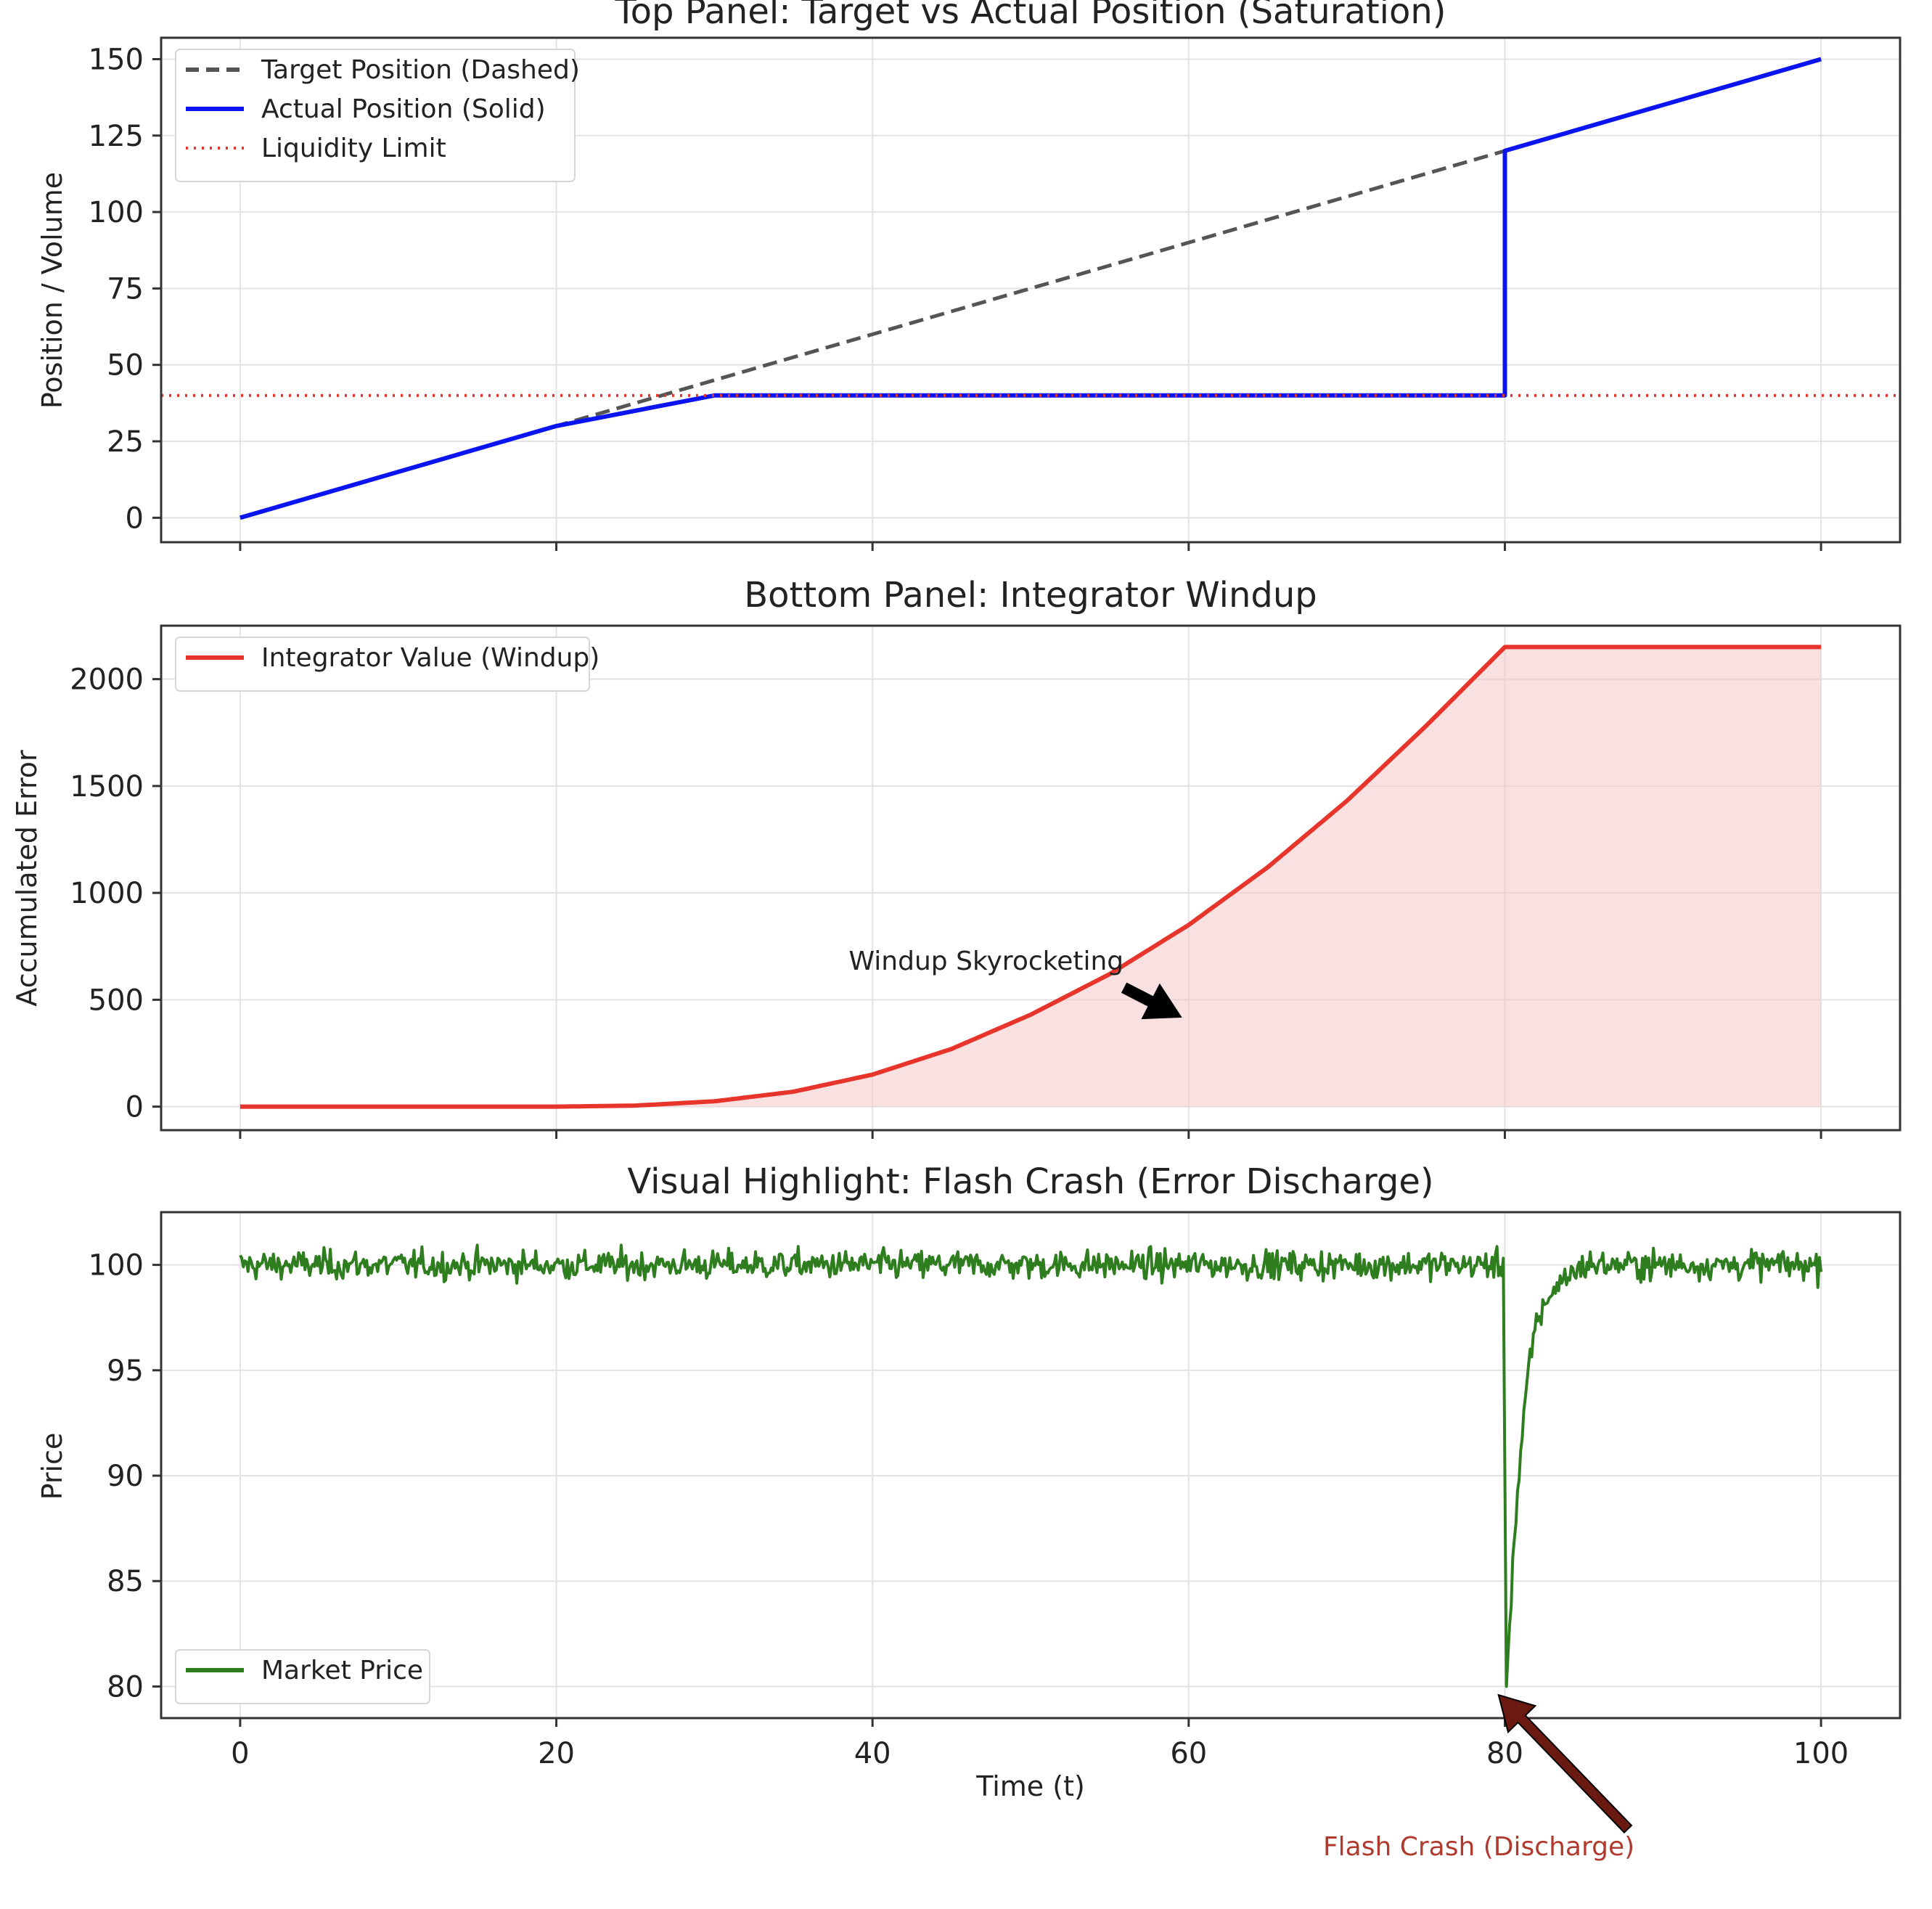  Describe the element at coordinates (27, 878) in the screenshot. I see `integrator-panel-ylabel: Accumulated Error` at that location.